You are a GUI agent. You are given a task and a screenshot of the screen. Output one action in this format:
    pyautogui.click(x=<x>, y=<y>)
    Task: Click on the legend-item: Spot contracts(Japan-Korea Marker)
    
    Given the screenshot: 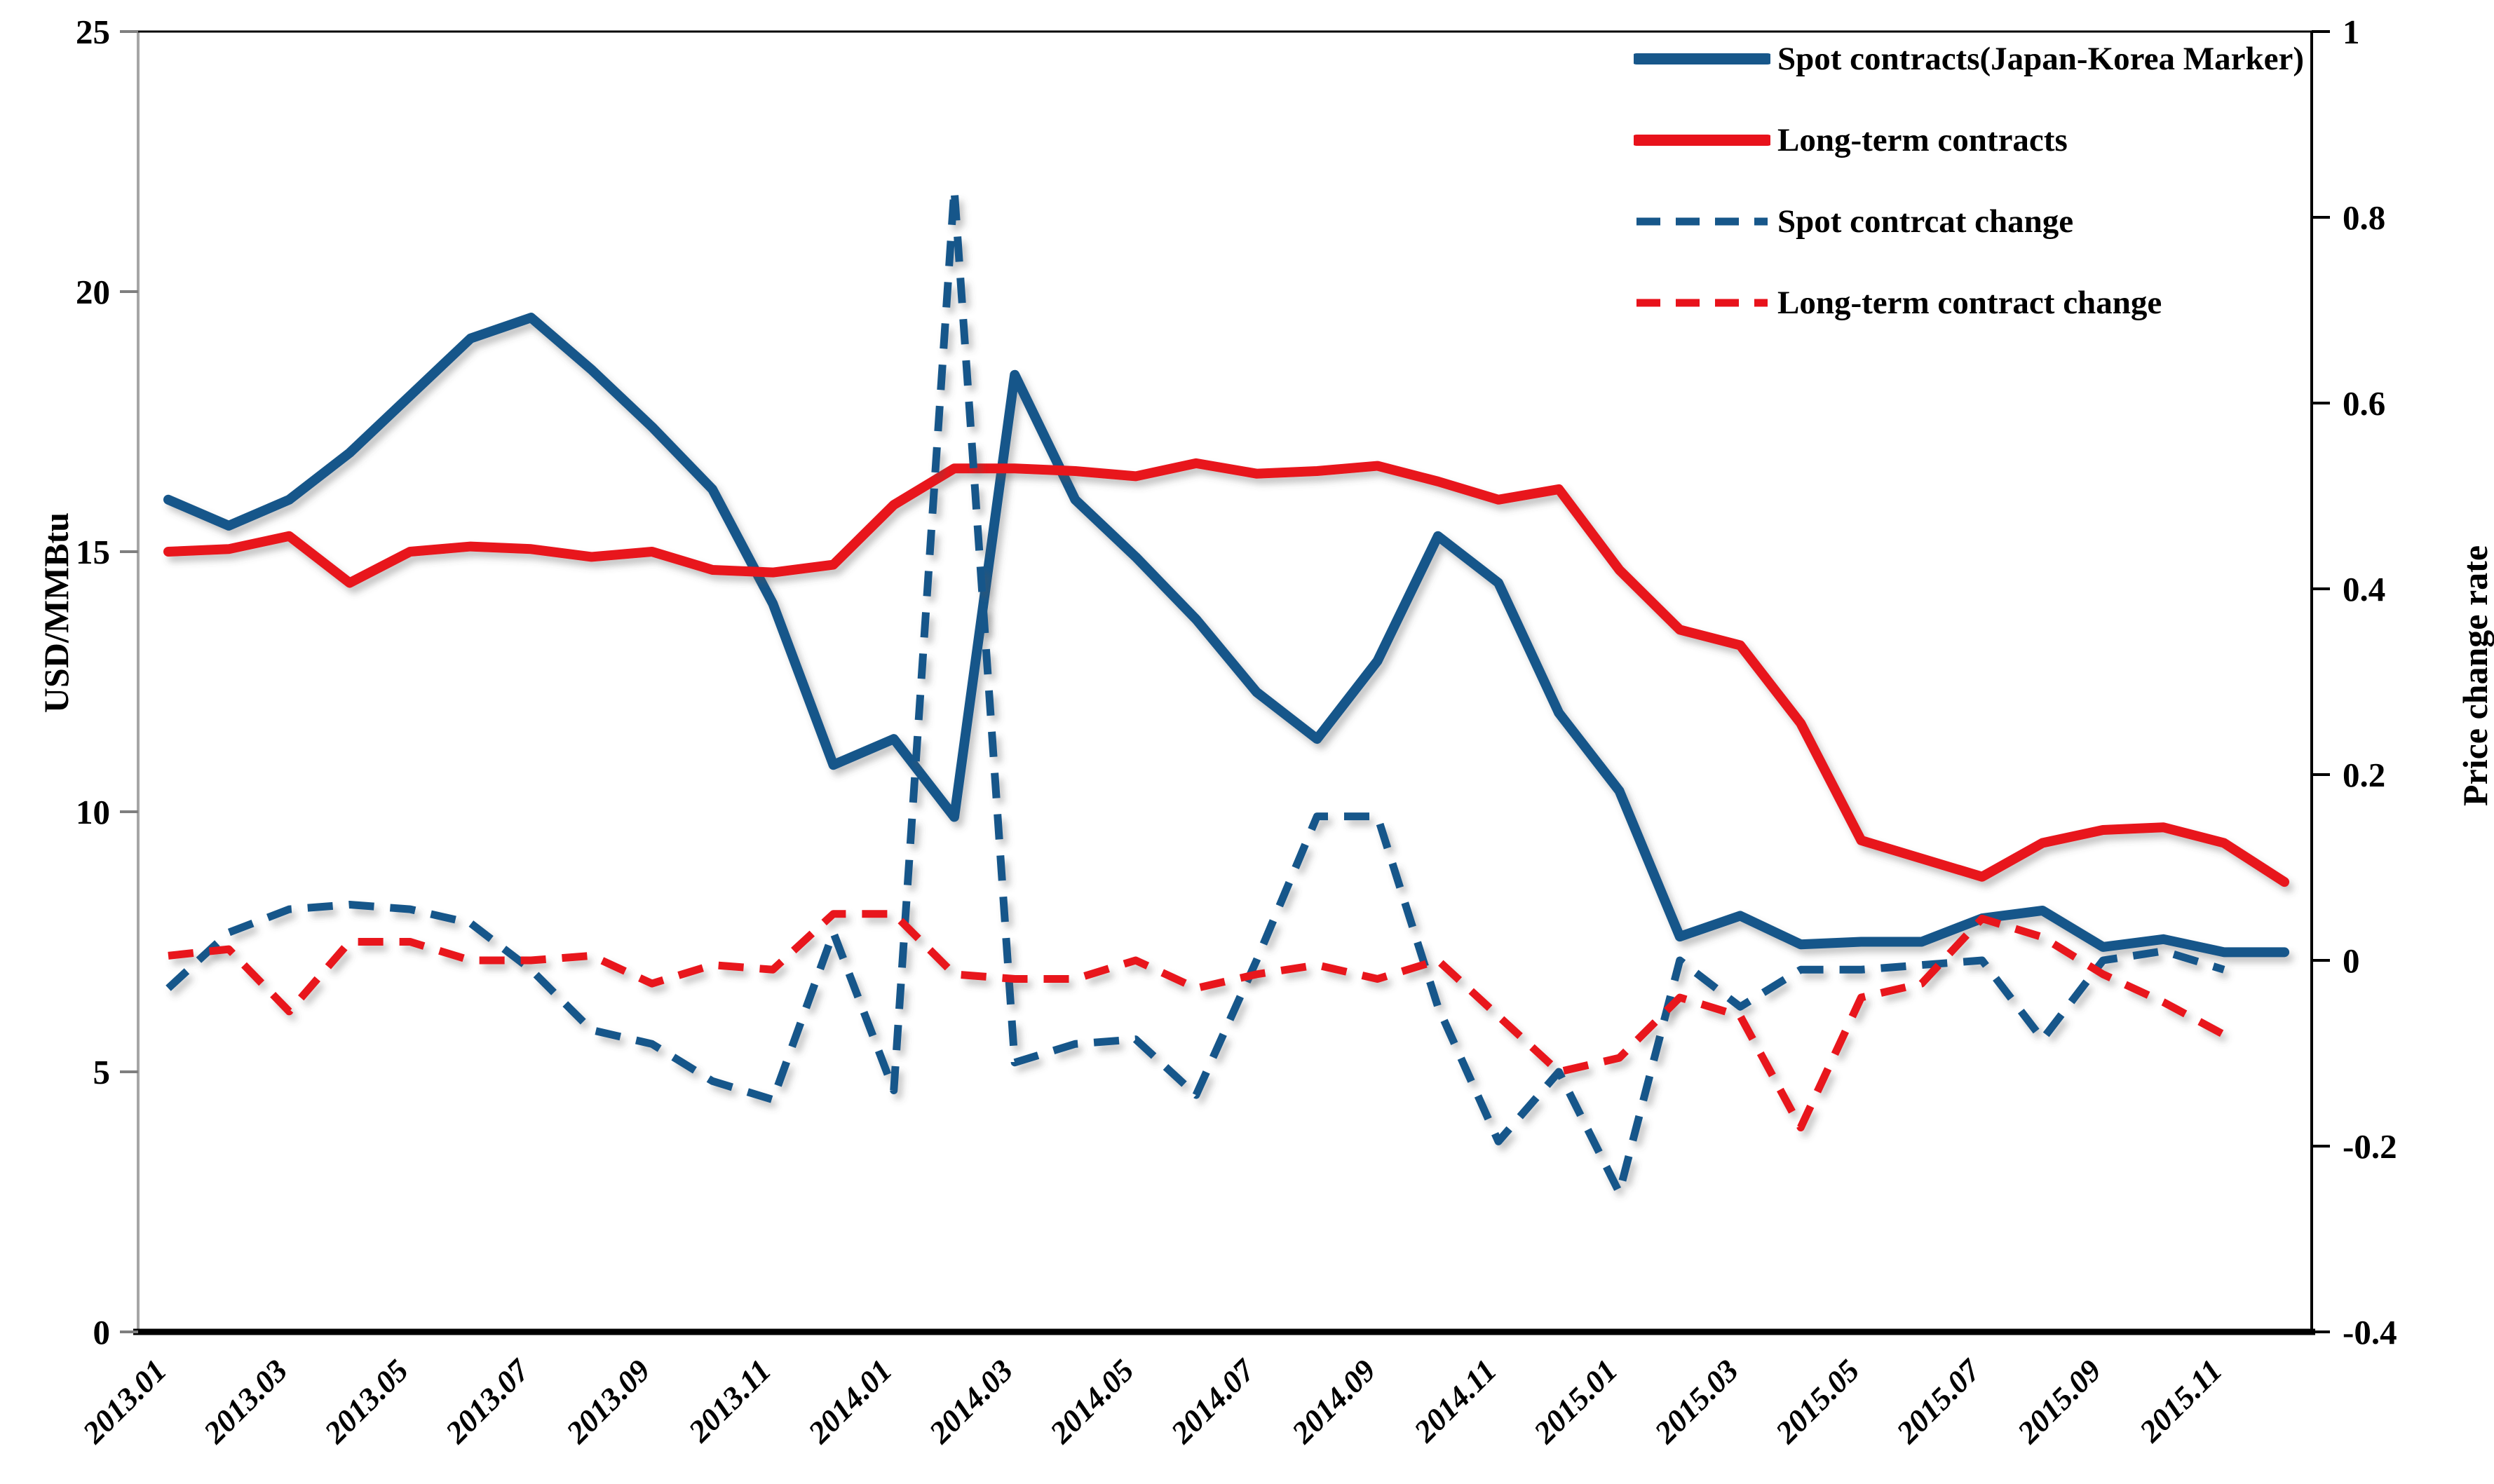 What is the action you would take?
    pyautogui.click(x=1969, y=59)
    